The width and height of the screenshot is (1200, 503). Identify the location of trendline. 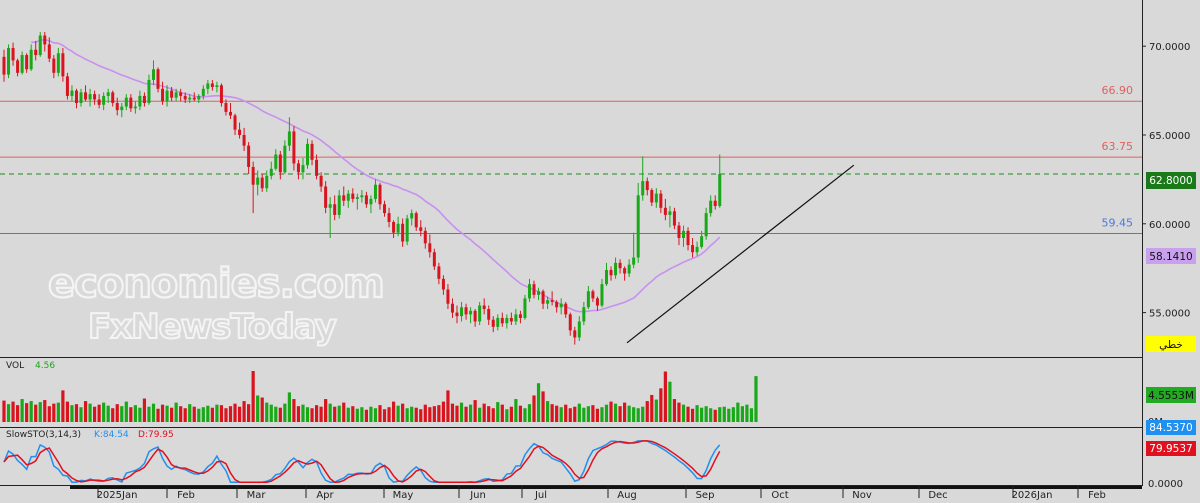
(740, 254).